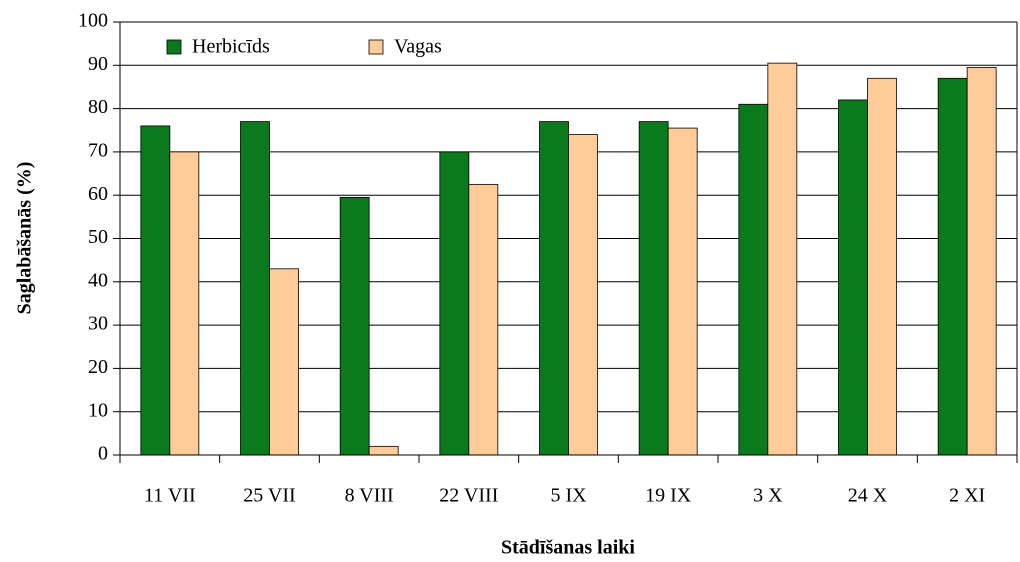 This screenshot has width=1020, height=562. I want to click on y-tick-label: 30, so click(98, 324).